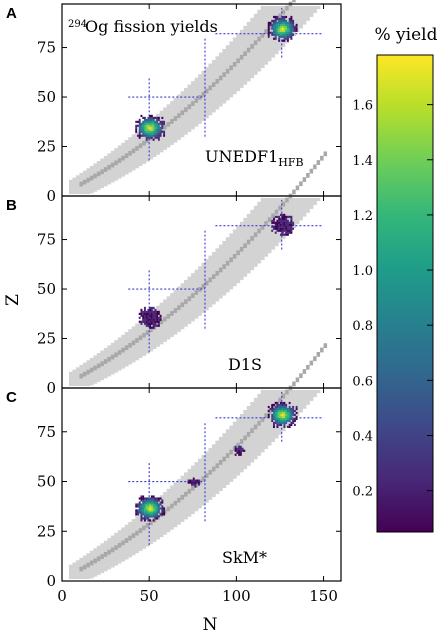  What do you see at coordinates (406, 35) in the screenshot?
I see `colorbar-title: % yield` at bounding box center [406, 35].